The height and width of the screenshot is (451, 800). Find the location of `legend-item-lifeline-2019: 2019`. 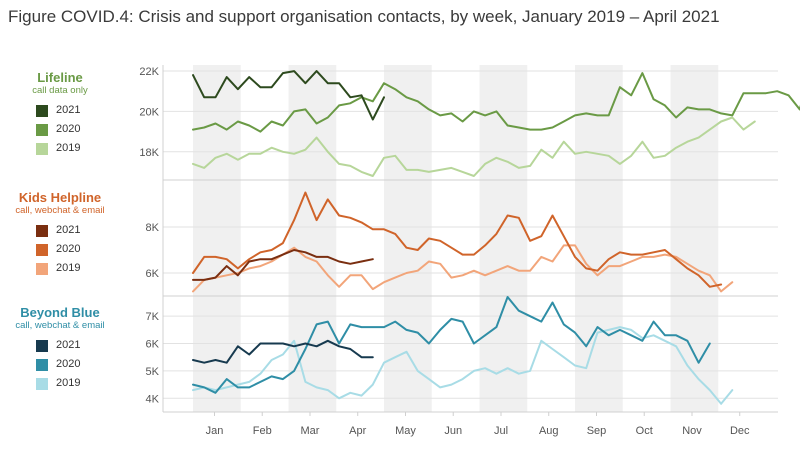

legend-item-lifeline-2019: 2019 is located at coordinates (60, 149).